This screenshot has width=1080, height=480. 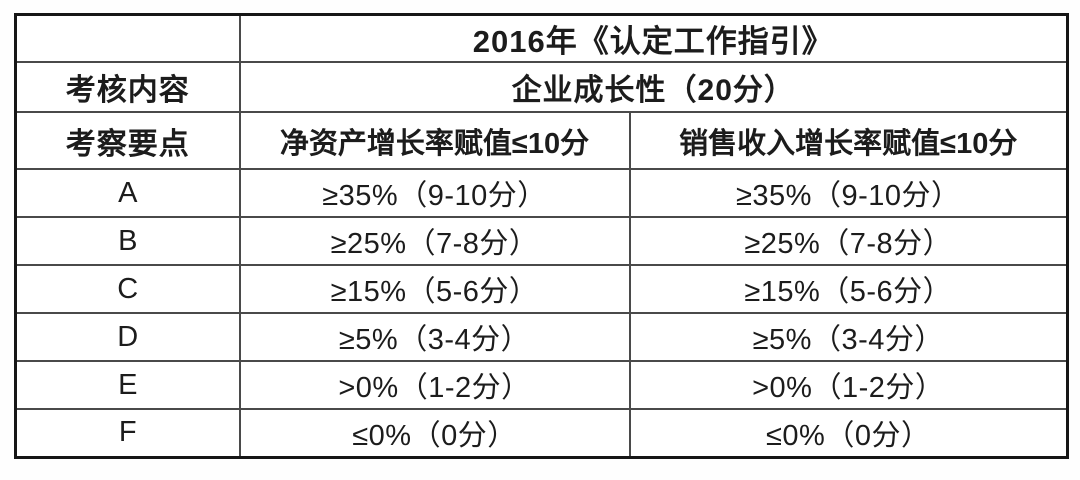 I want to click on grade-row-f: F ≤0%（0分） ≤0%（0分）, so click(x=541, y=433).